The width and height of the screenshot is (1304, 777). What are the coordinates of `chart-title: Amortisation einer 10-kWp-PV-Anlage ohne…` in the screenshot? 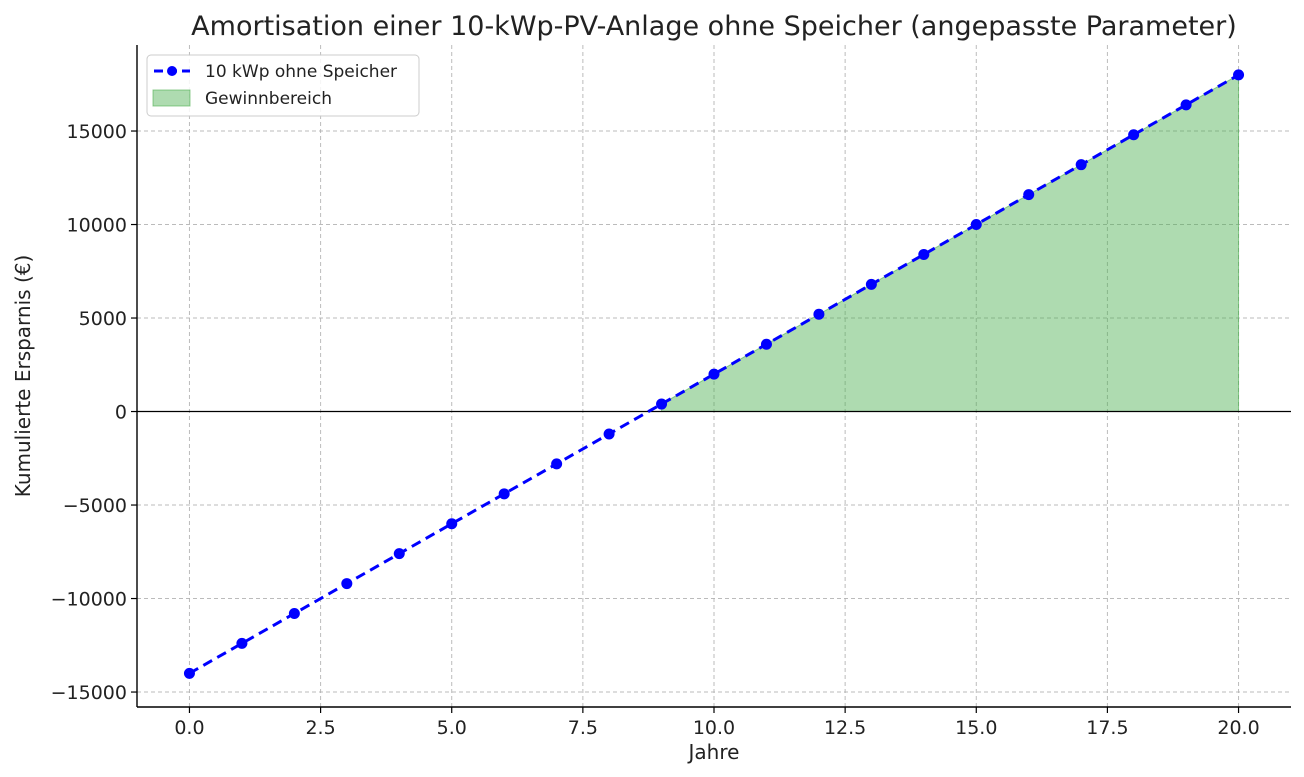 It's located at (714, 26).